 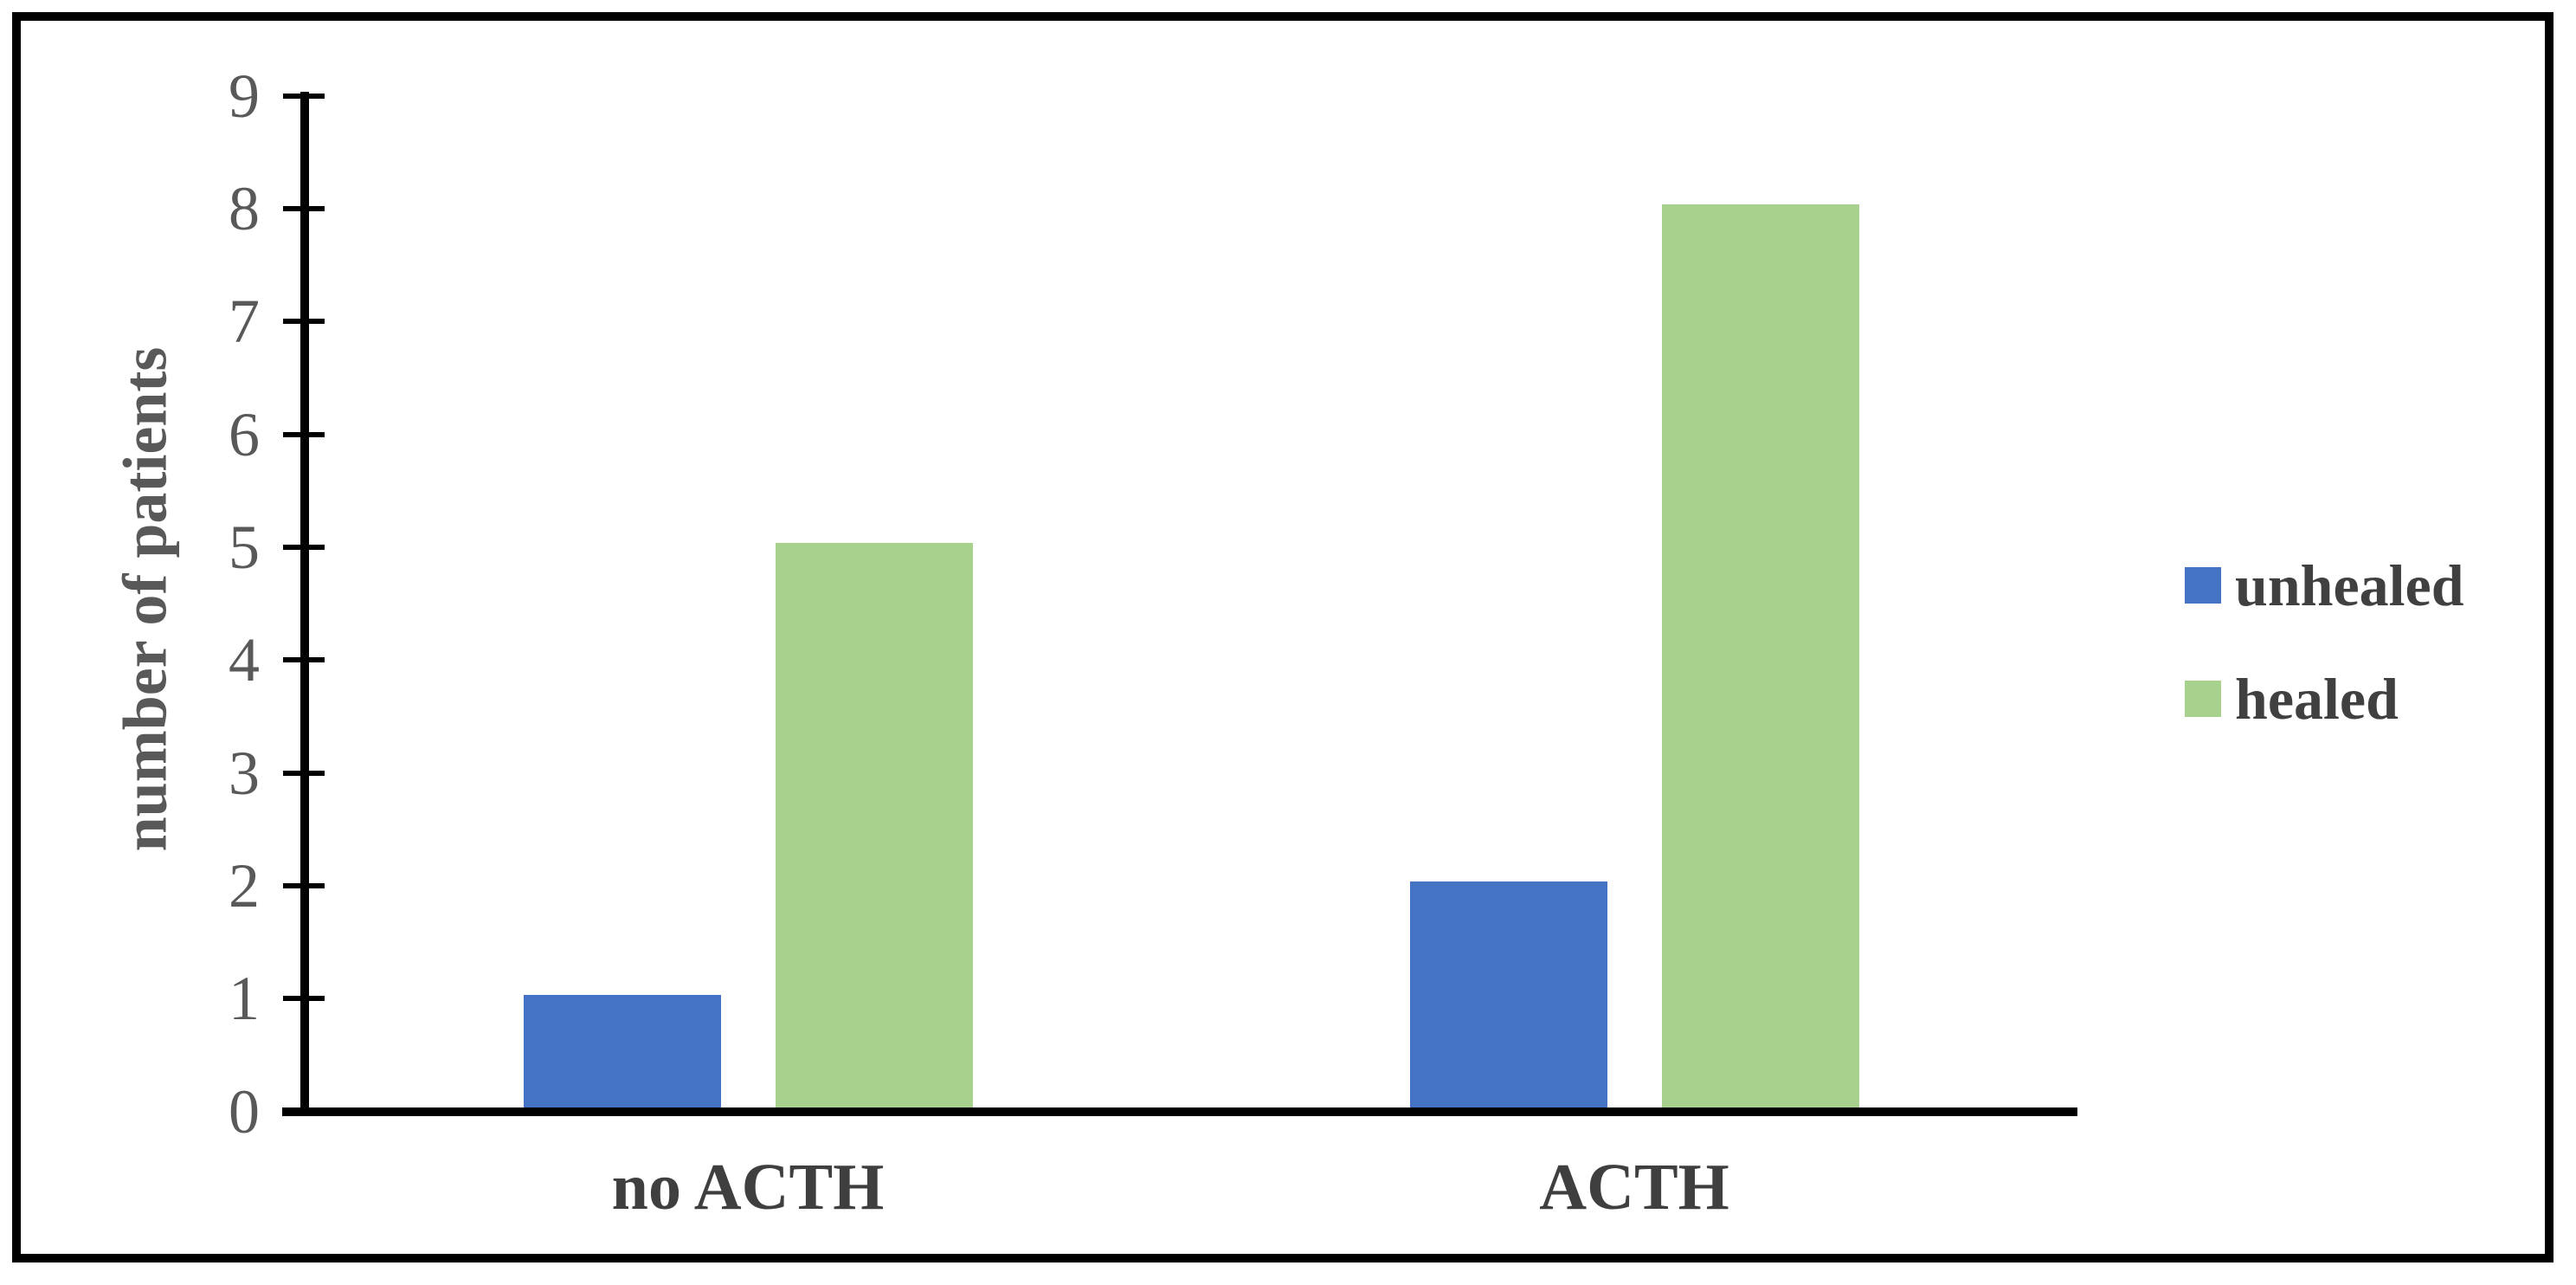 I want to click on y-tick-label: 3, so click(x=244, y=773).